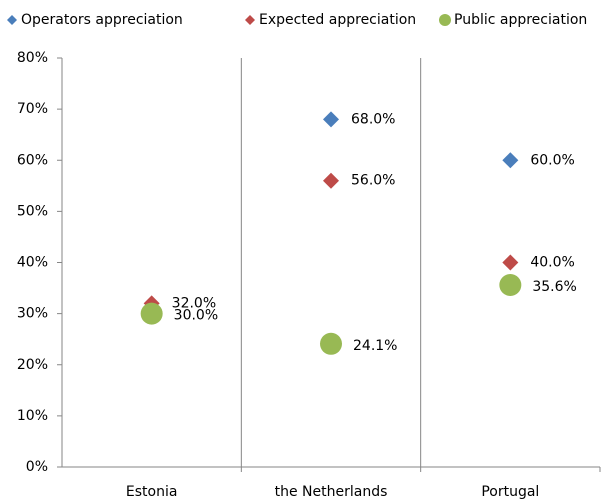 The height and width of the screenshot is (502, 602). What do you see at coordinates (554, 287) in the screenshot?
I see `data-label: 35.6%` at bounding box center [554, 287].